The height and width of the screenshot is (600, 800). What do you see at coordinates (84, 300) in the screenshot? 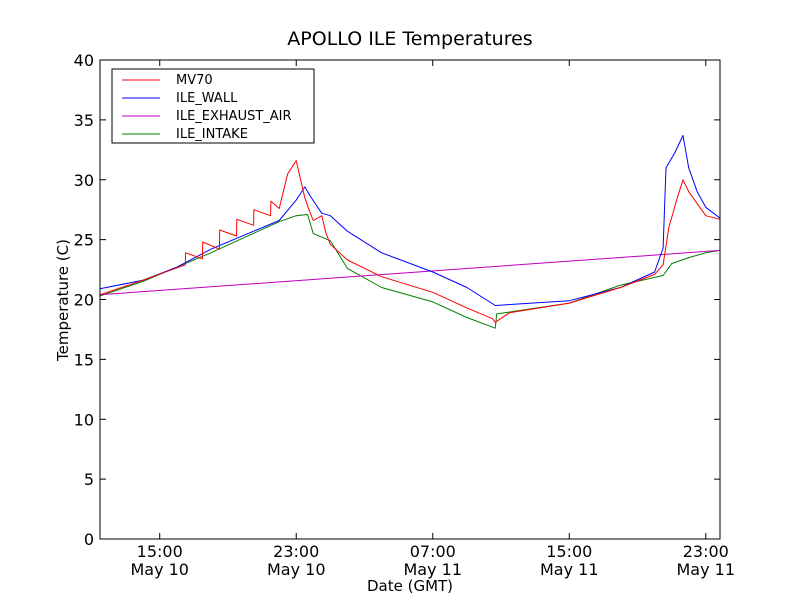
I see `y-tick-label: 20` at bounding box center [84, 300].